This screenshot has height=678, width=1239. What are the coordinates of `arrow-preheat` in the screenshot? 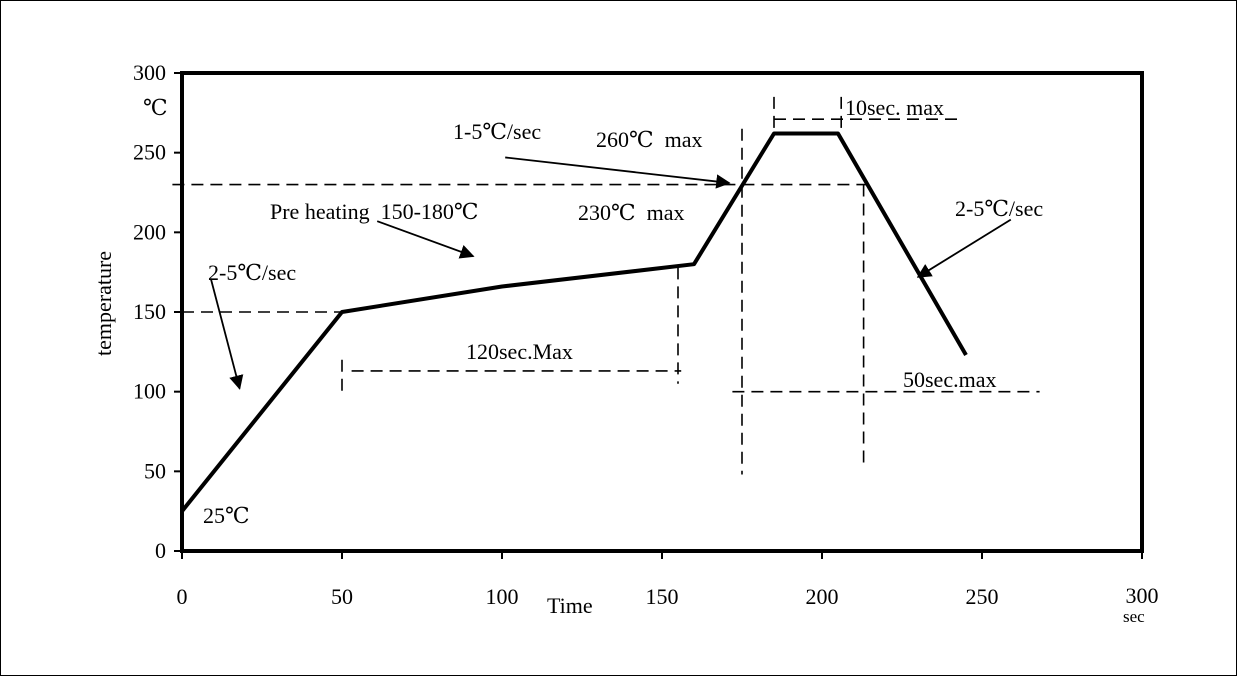 It's located at (425, 239).